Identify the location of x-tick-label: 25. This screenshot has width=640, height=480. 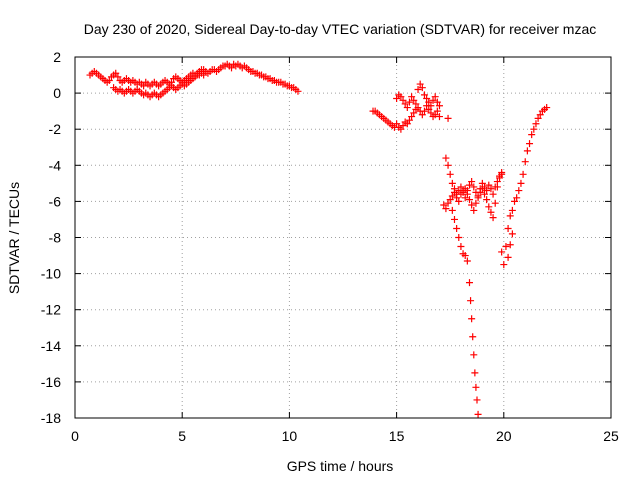
(611, 436).